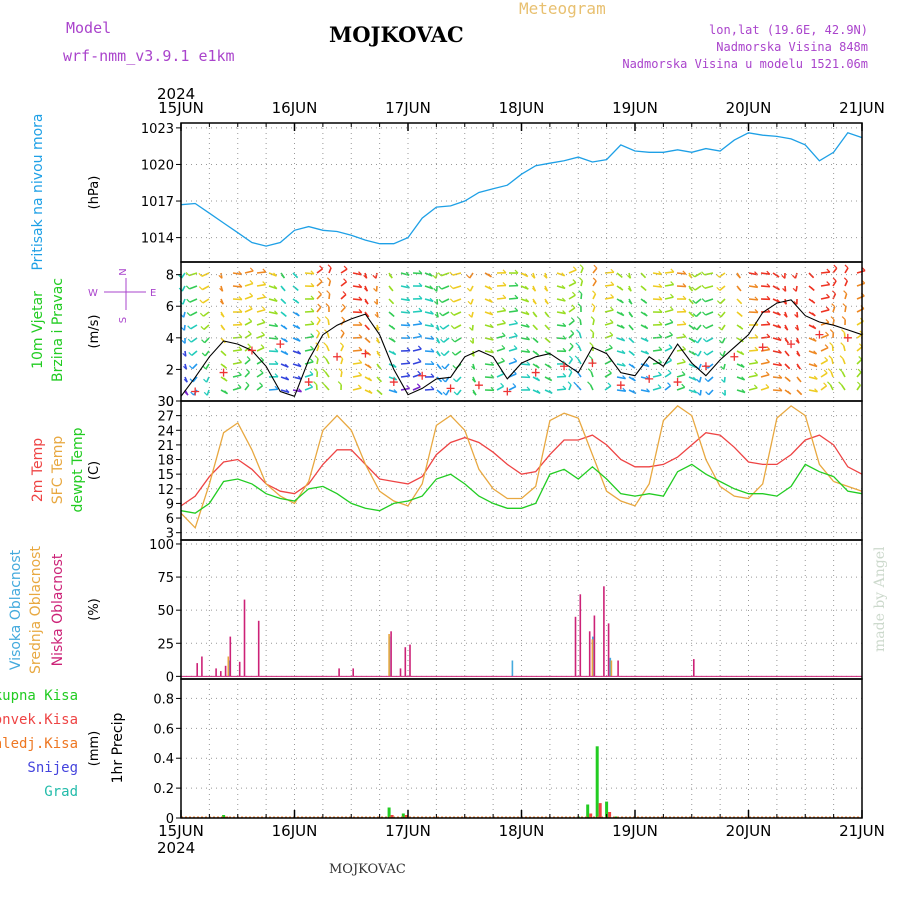 The width and height of the screenshot is (900, 900). What do you see at coordinates (163, 699) in the screenshot?
I see `y-tick-label: 0.8` at bounding box center [163, 699].